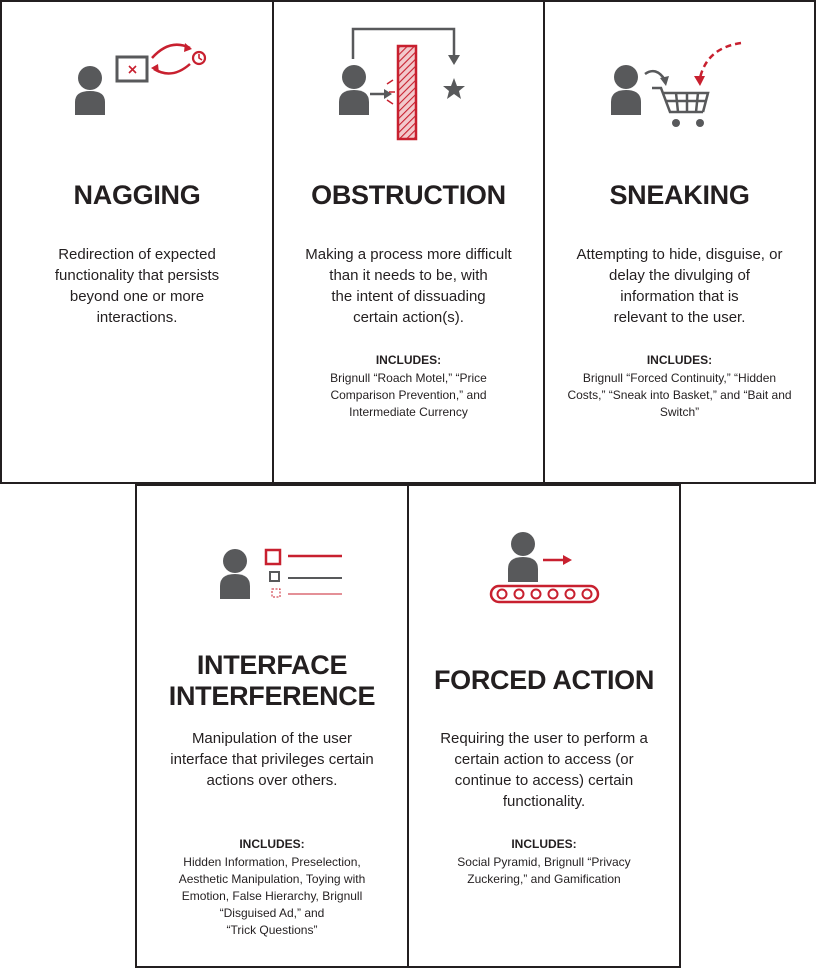 Image resolution: width=816 pixels, height=968 pixels. What do you see at coordinates (141, 79) in the screenshot?
I see `person-screen-redirect-icon` at bounding box center [141, 79].